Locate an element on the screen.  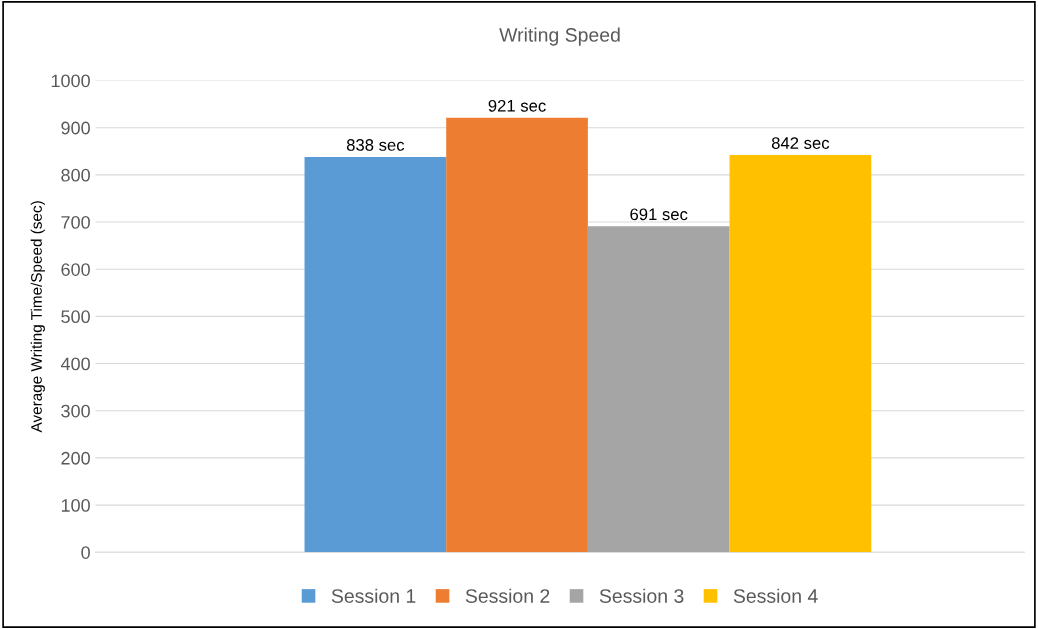
y-tick-label: 800 is located at coordinates (75, 175).